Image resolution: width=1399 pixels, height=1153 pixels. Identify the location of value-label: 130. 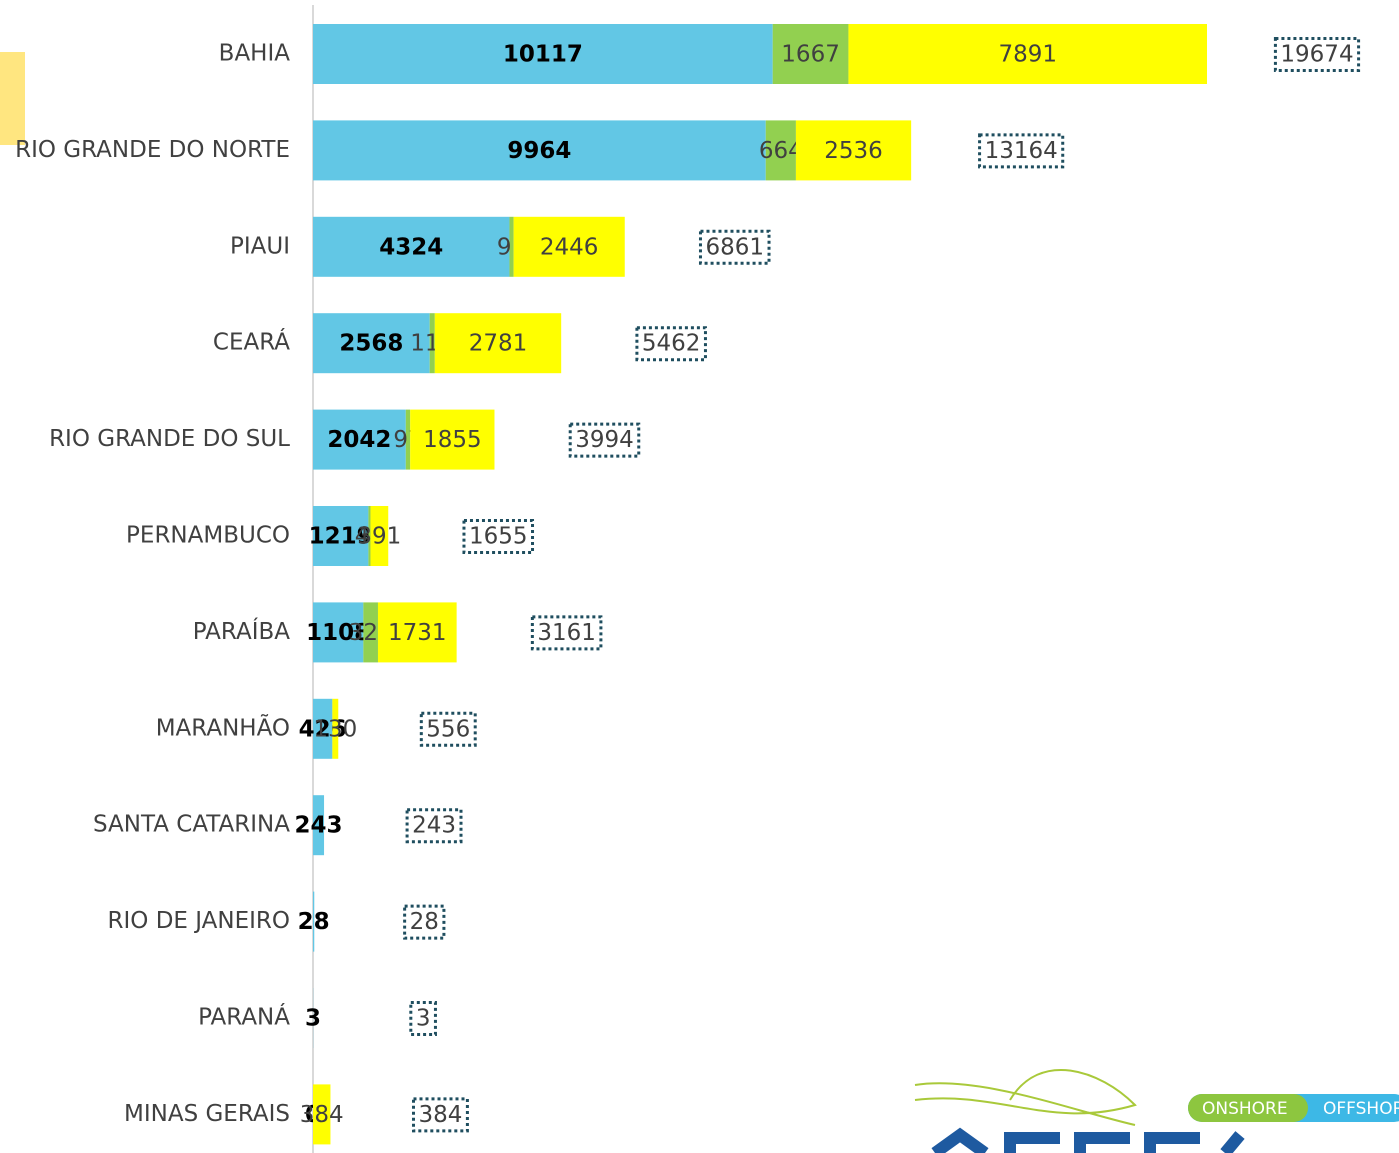
(335, 729).